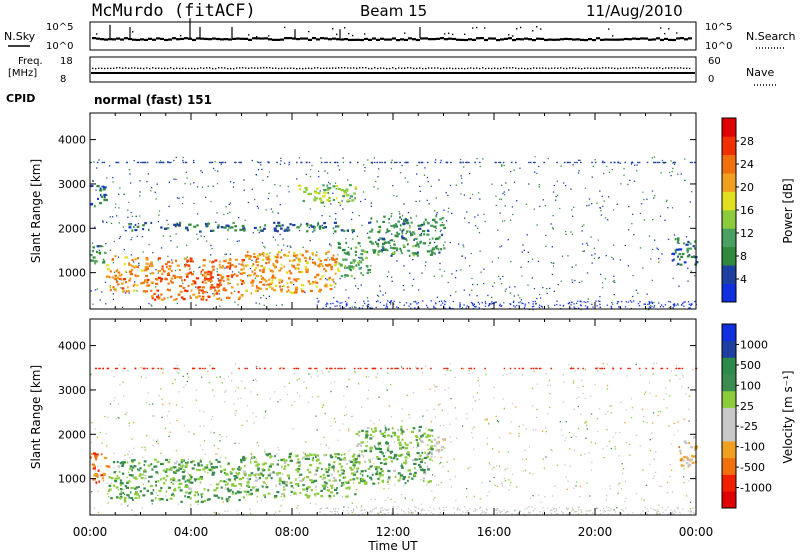  I want to click on freq-tick-bottom: 8, so click(63, 79).